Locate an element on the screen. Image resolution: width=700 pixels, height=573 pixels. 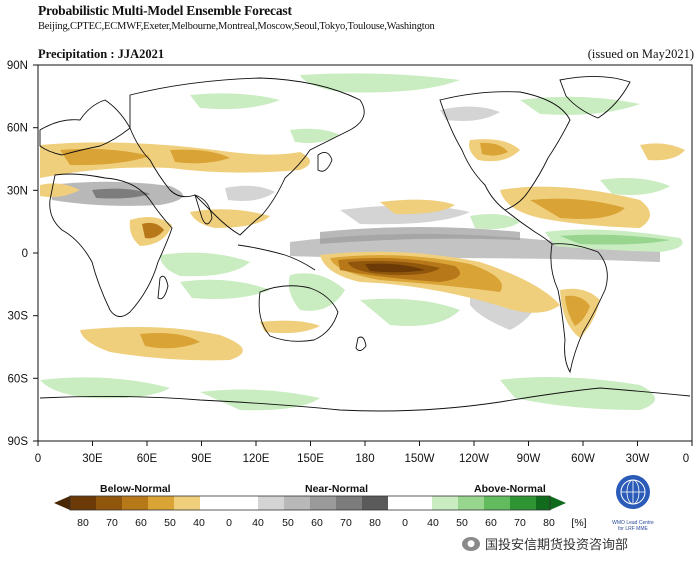
lat-label-30s: 30S is located at coordinates (18, 317).